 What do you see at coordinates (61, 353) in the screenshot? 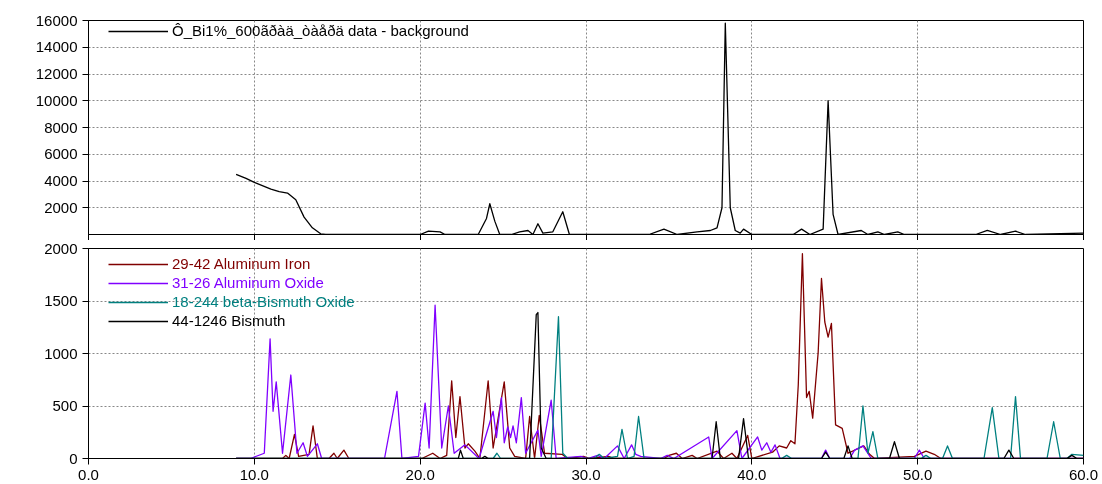
I see `y-tick-label: 1000` at bounding box center [61, 353].